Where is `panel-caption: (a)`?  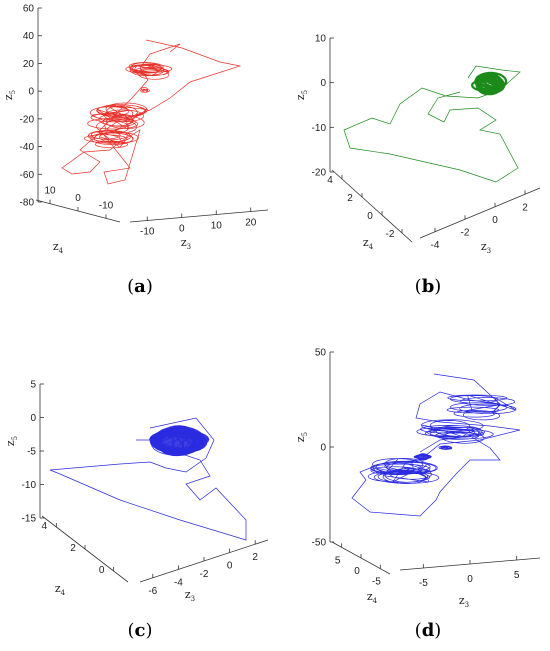
panel-caption: (a) is located at coordinates (140, 286).